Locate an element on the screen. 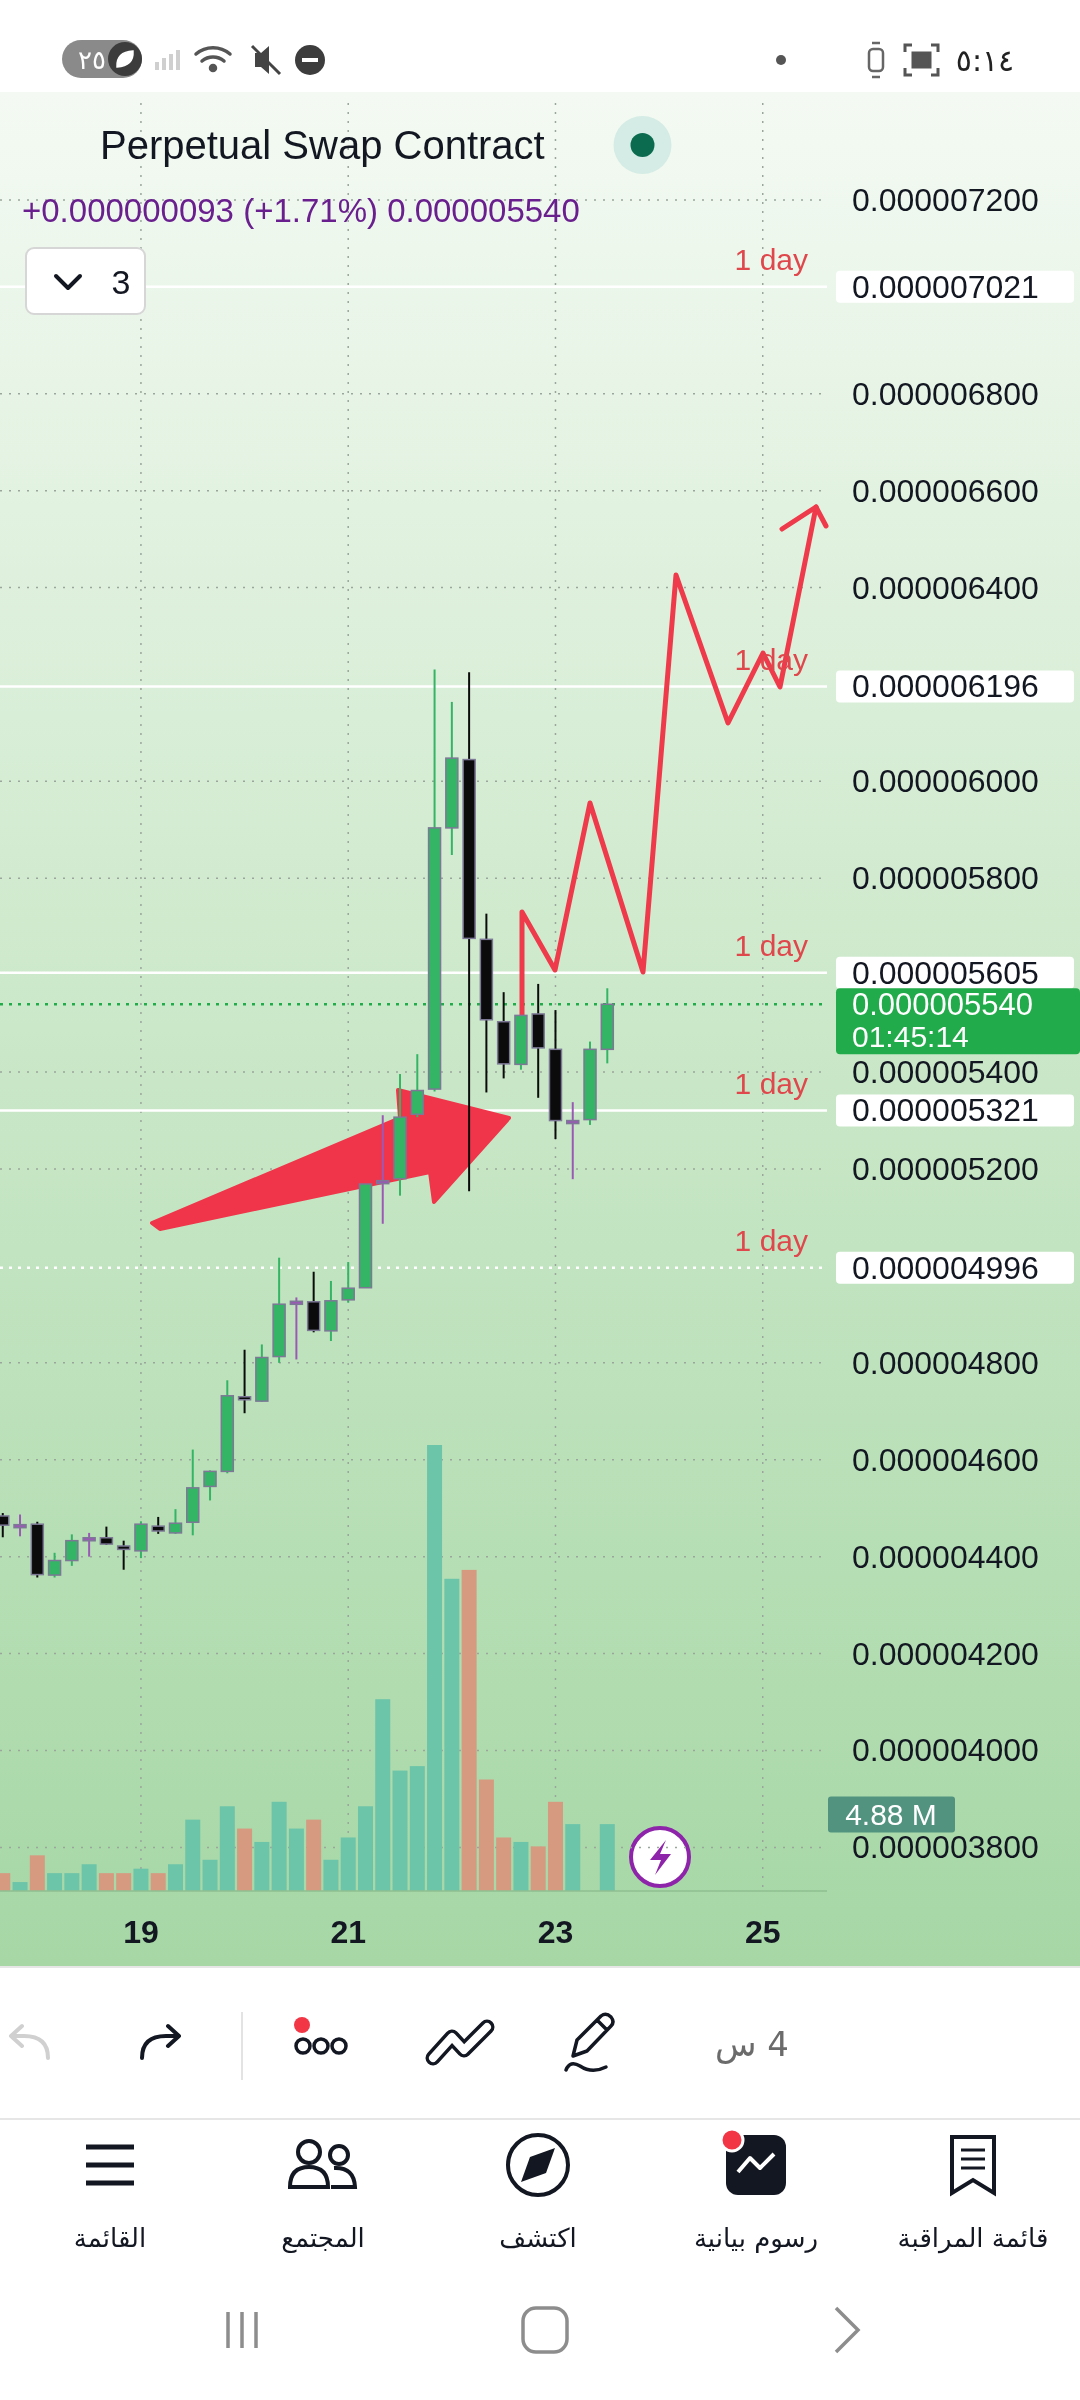  text: اكتشف is located at coordinates (538, 2238).